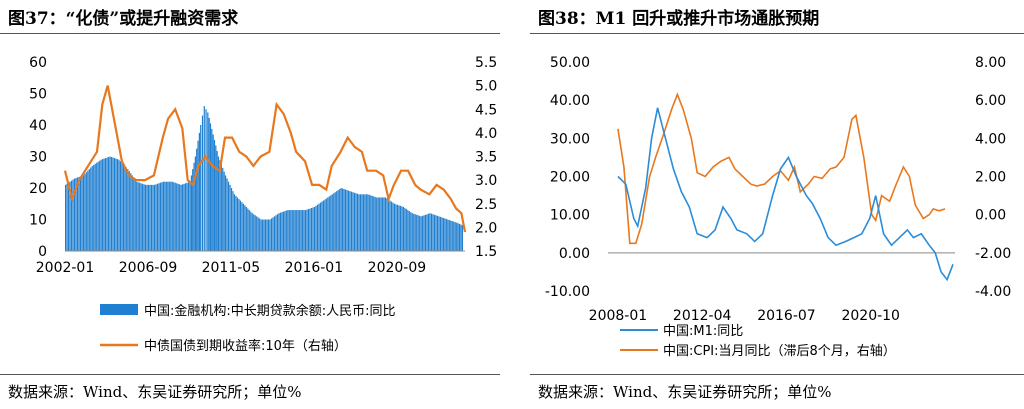  Describe the element at coordinates (270, 311) in the screenshot. I see `legend-bar-label: 中国:金融机构:中长期贷款余额:人民币:同比` at that location.